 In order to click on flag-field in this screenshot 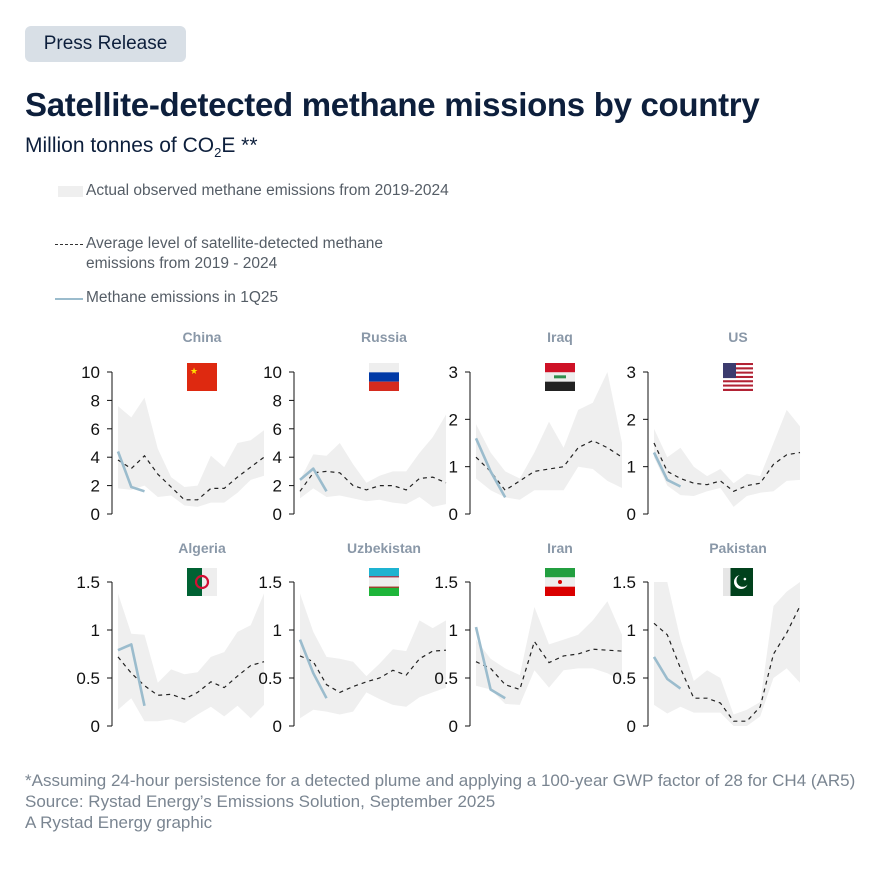, I will do `click(202, 377)`.